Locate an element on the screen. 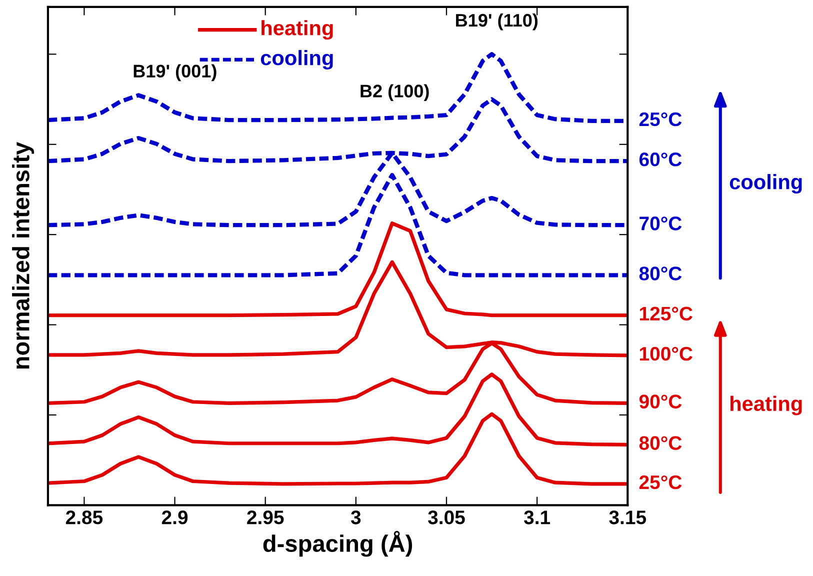 The height and width of the screenshot is (576, 813). y-axis-title: normalized intensity is located at coordinates (23, 255).